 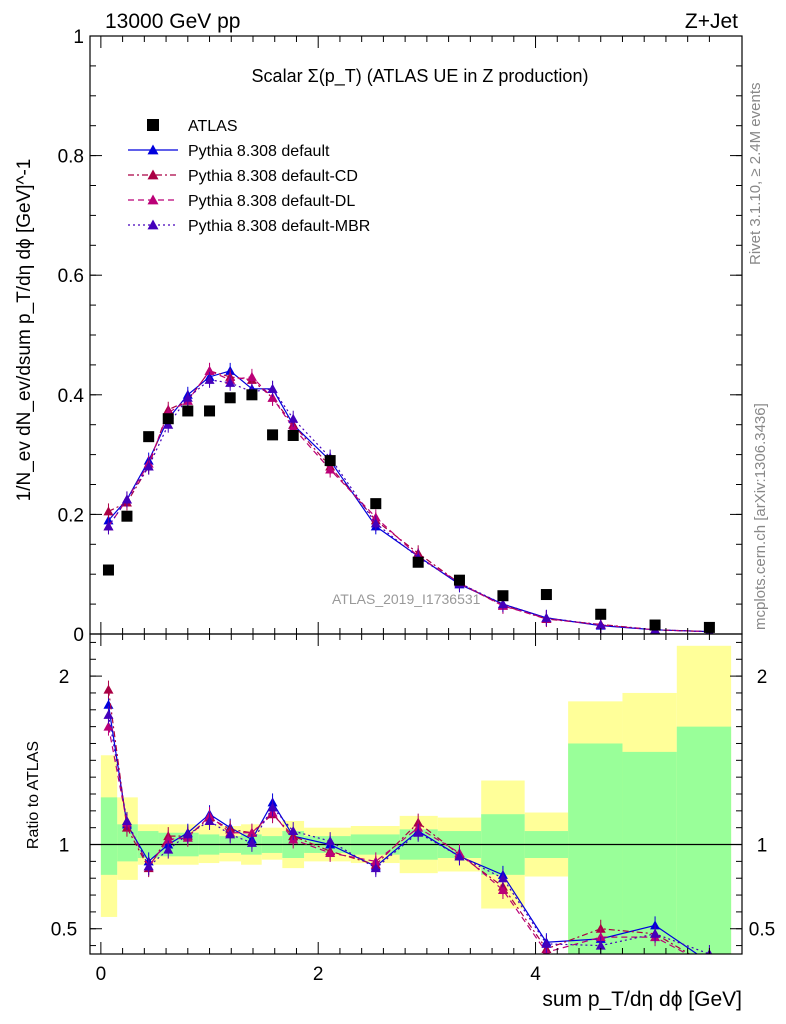 What do you see at coordinates (213, 126) in the screenshot?
I see `legend-label: ATLAS` at bounding box center [213, 126].